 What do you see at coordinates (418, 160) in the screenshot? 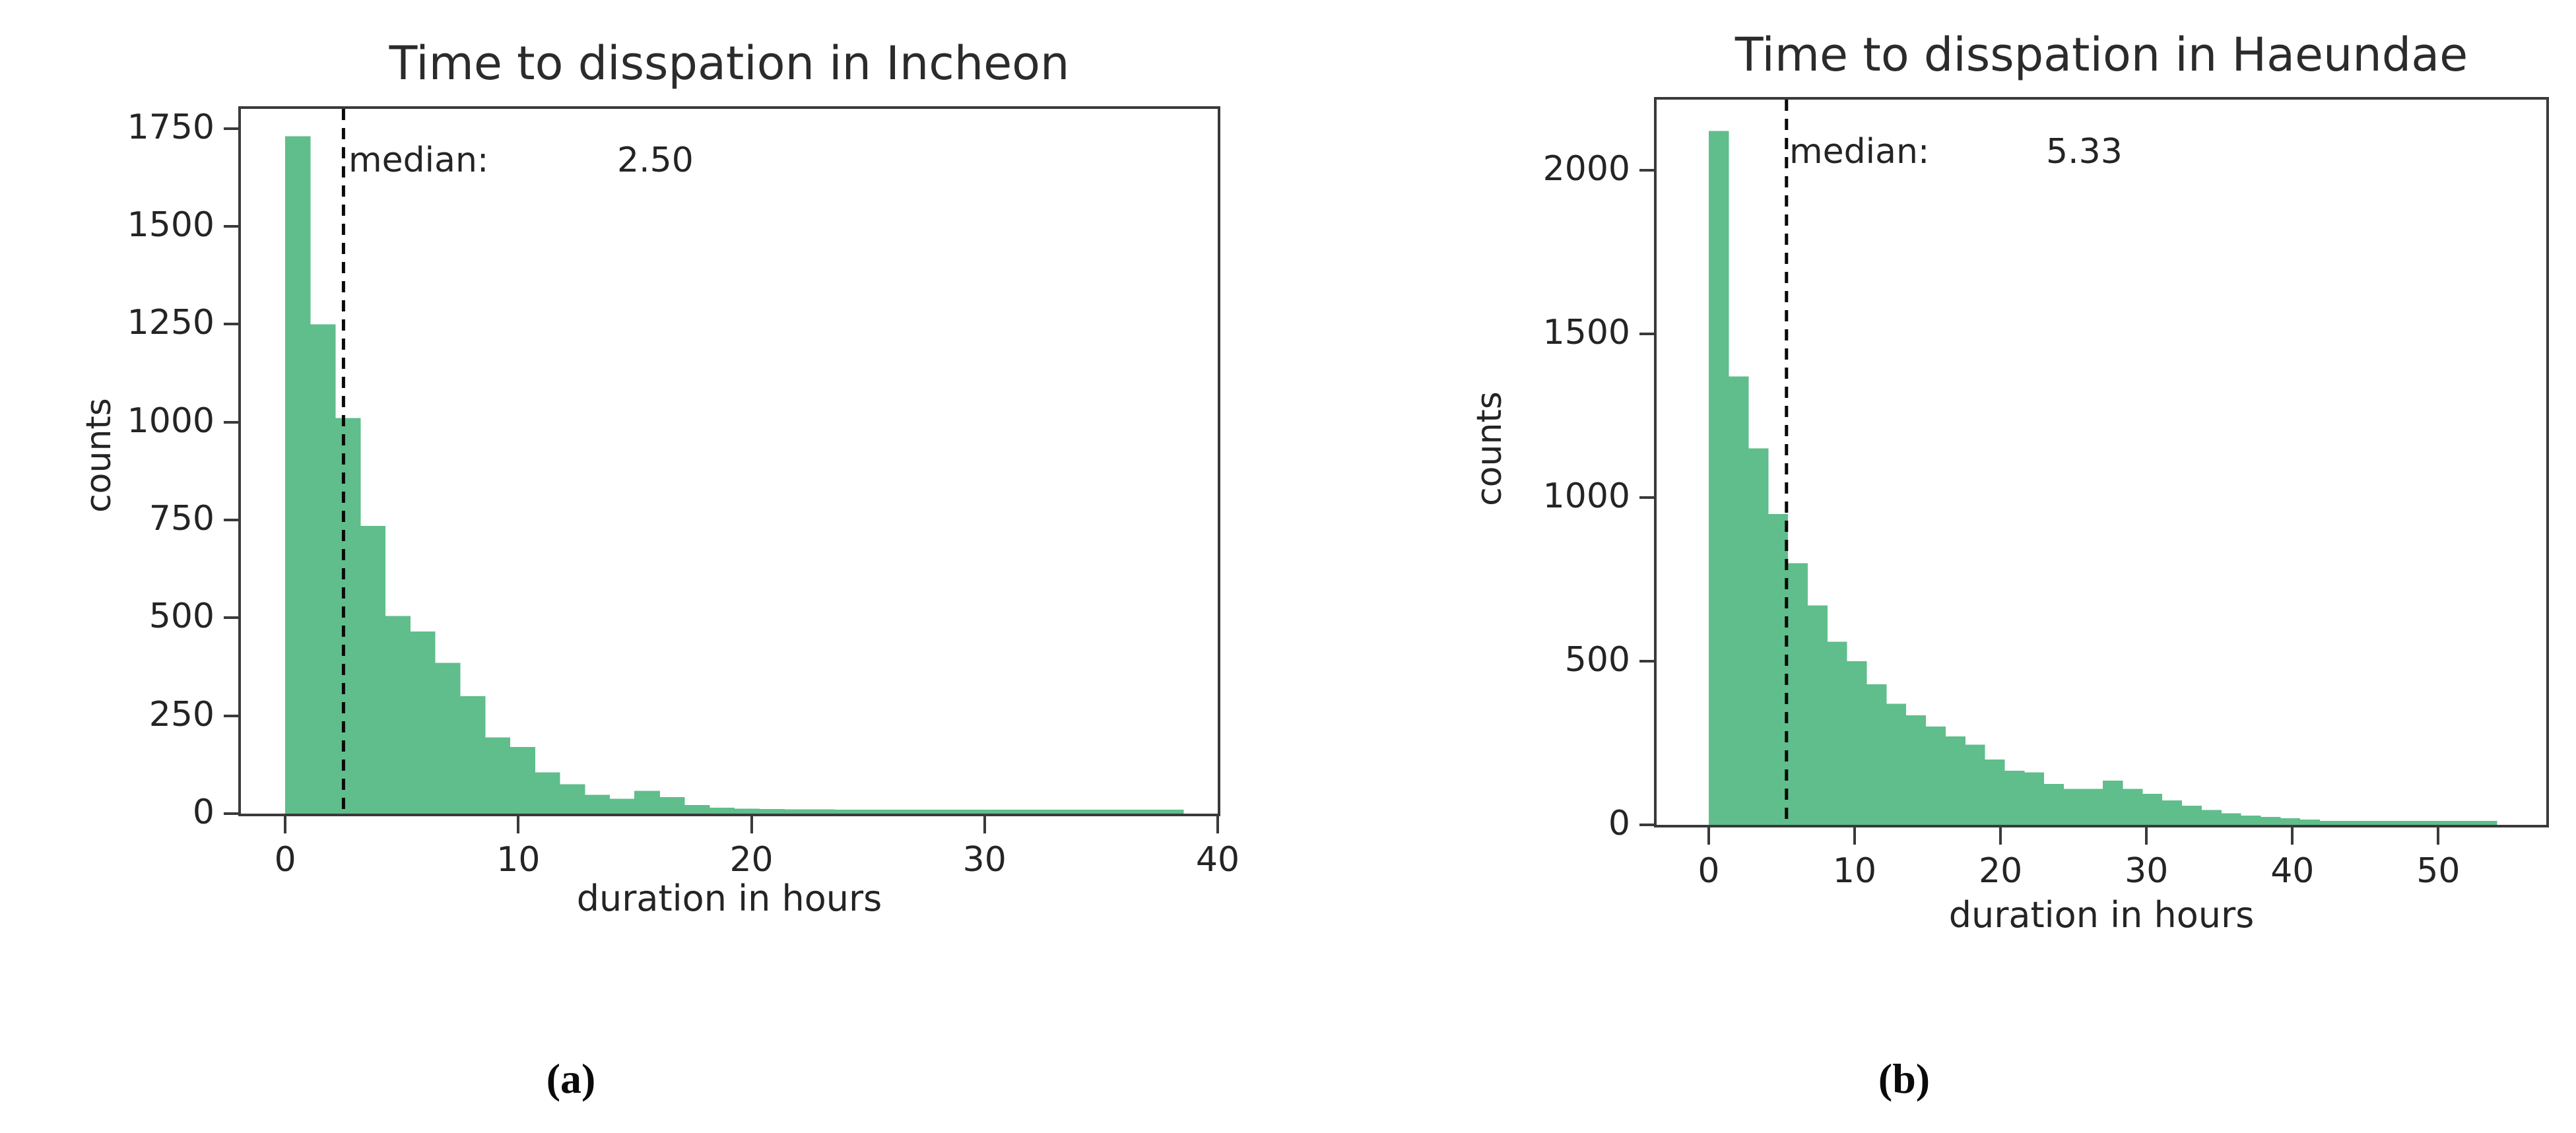
I see `median-annotation-label-incheon: median:` at bounding box center [418, 160].